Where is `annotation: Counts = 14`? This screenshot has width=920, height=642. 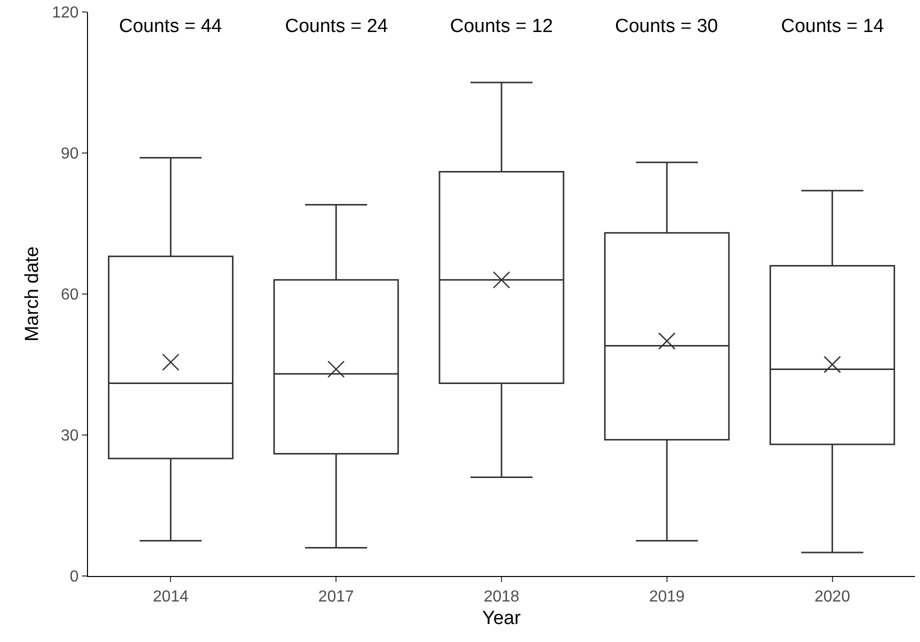
annotation: Counts = 14 is located at coordinates (832, 26).